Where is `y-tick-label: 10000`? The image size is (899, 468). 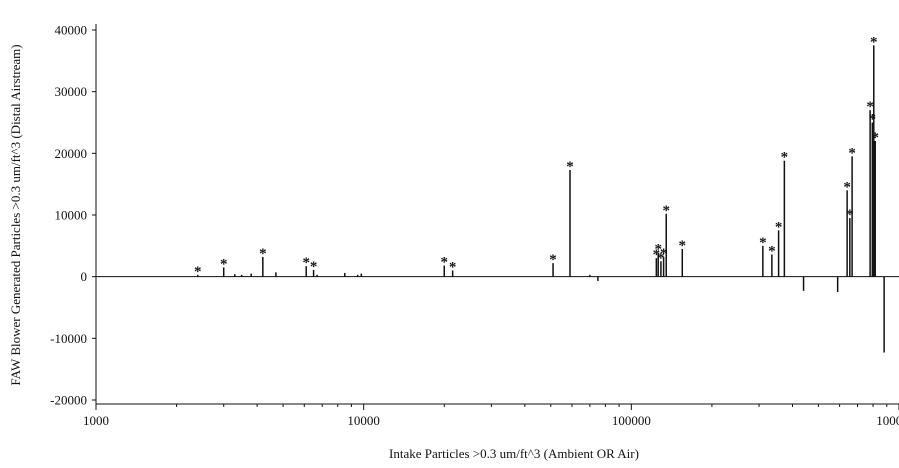
y-tick-label: 10000 is located at coordinates (71, 215).